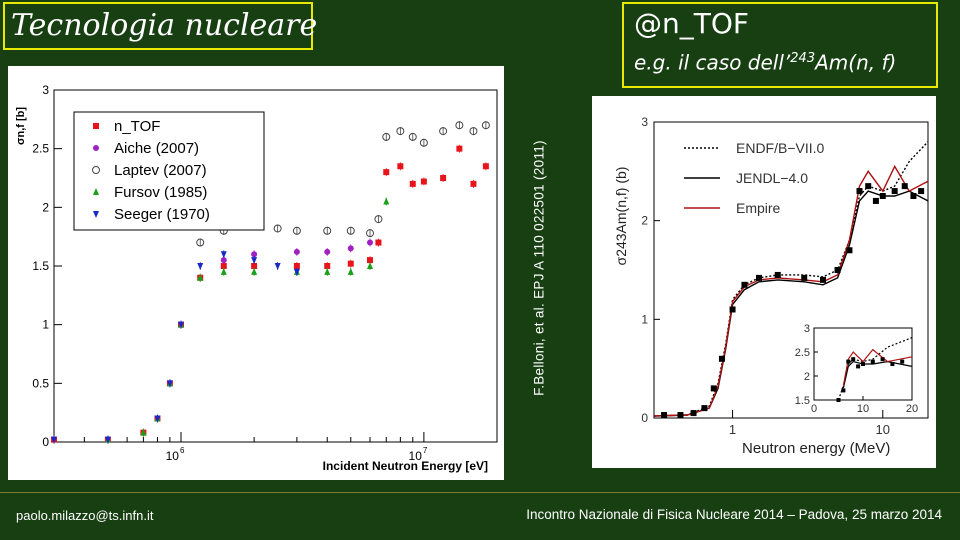  Describe the element at coordinates (45, 90) in the screenshot. I see `left-y-tick-label: 3` at that location.